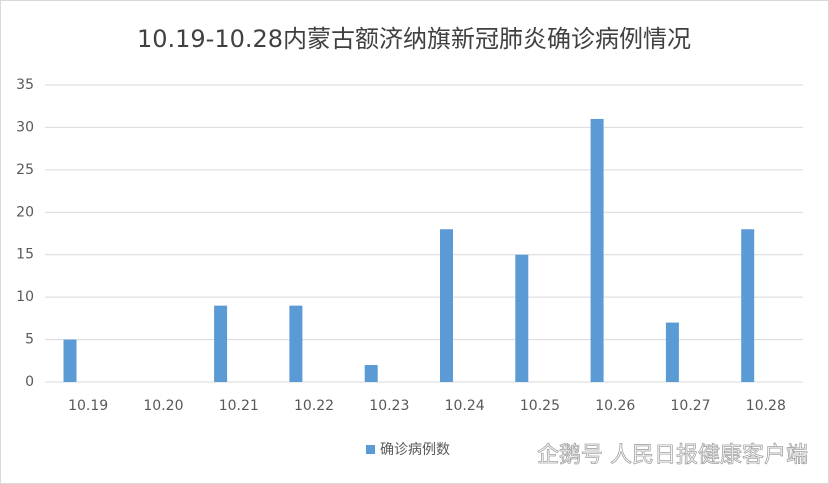 The image size is (829, 484). I want to click on x-tick-label: 10.21, so click(239, 406).